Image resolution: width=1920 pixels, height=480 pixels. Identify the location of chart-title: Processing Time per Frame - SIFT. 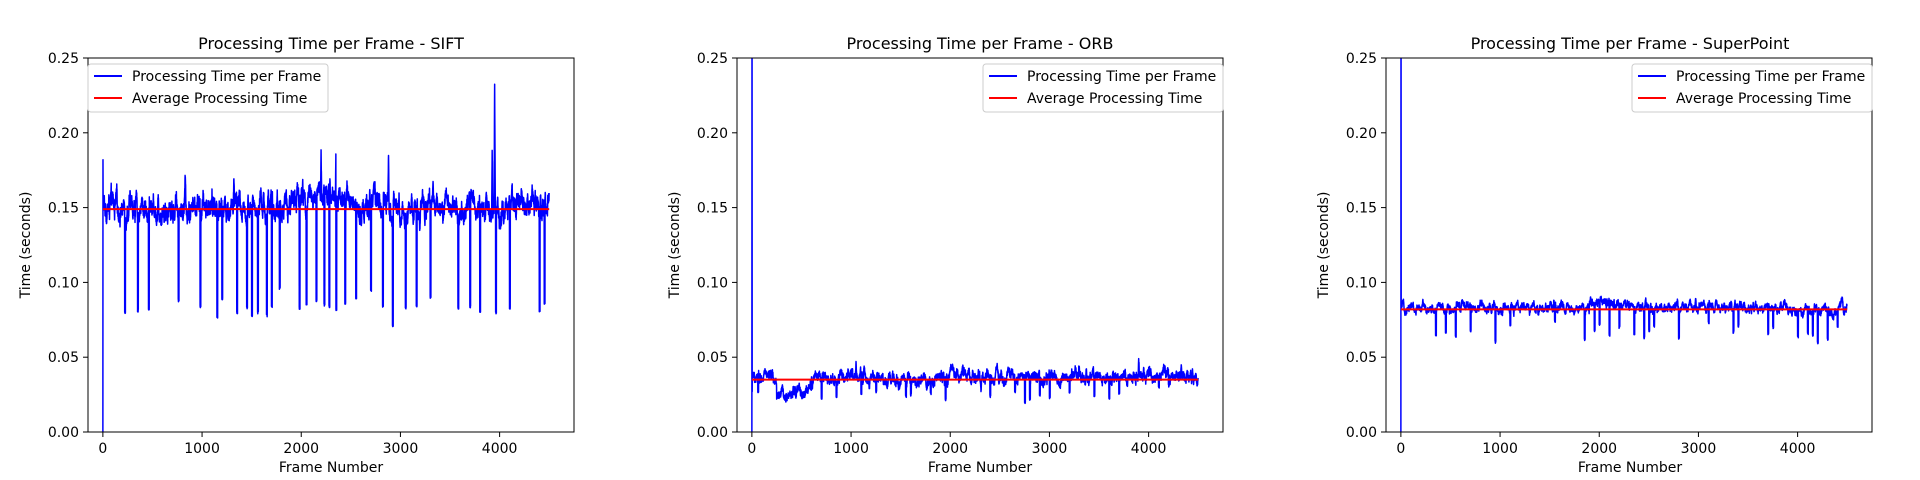
(331, 43).